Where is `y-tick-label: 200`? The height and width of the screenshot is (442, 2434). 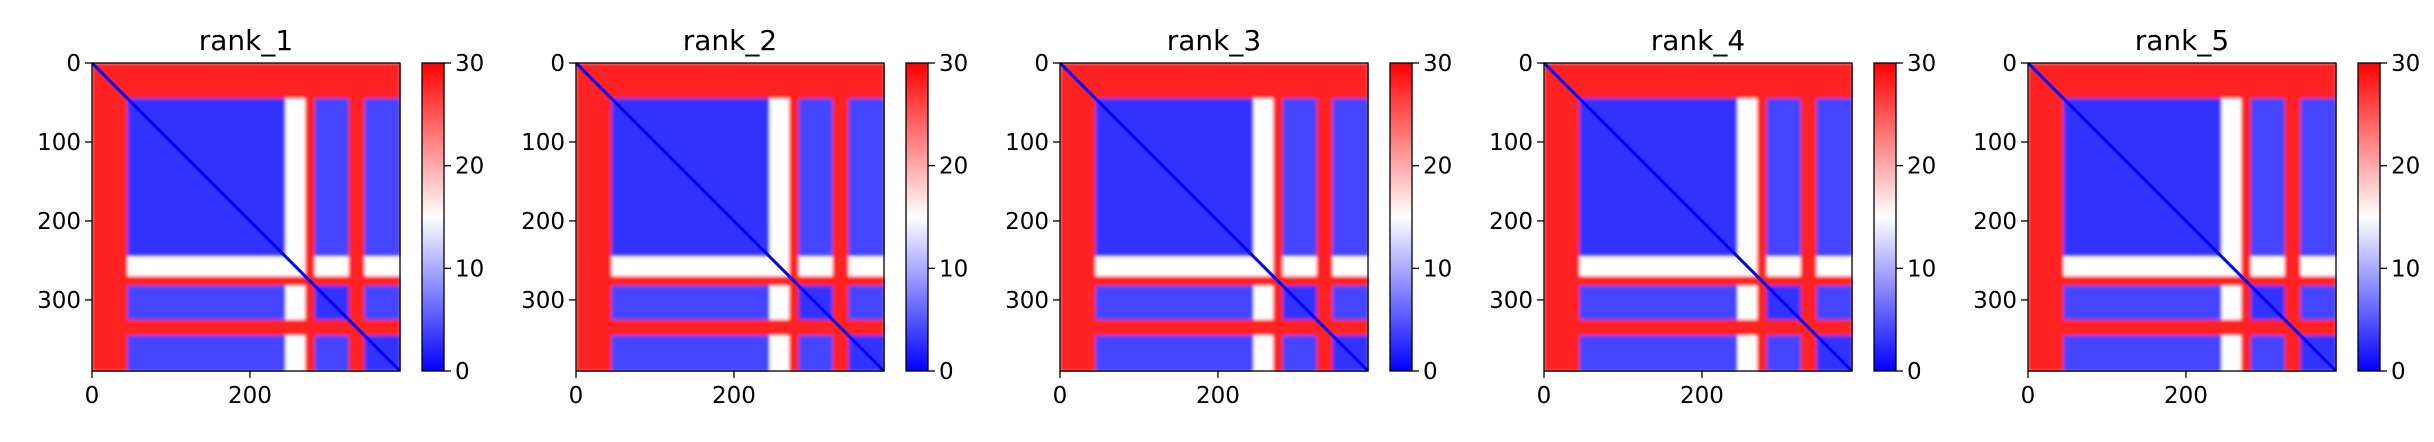 y-tick-label: 200 is located at coordinates (59, 222).